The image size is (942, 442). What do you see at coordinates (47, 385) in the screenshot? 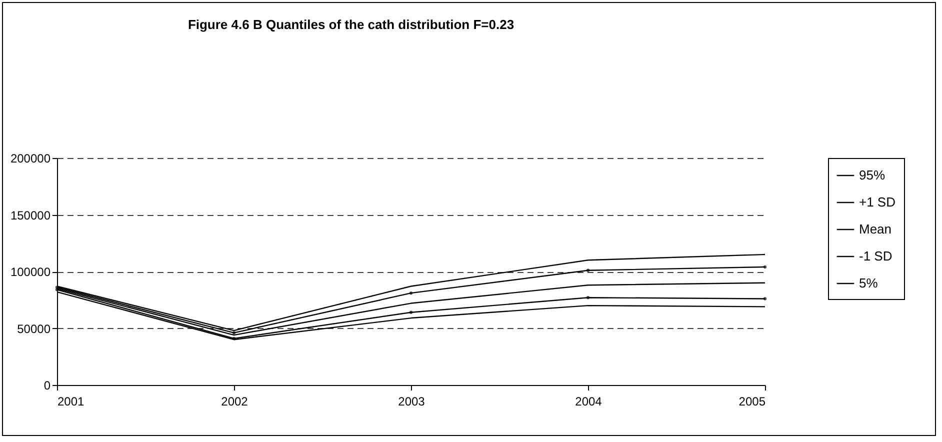
I see `y-tick-label: 0` at bounding box center [47, 385].